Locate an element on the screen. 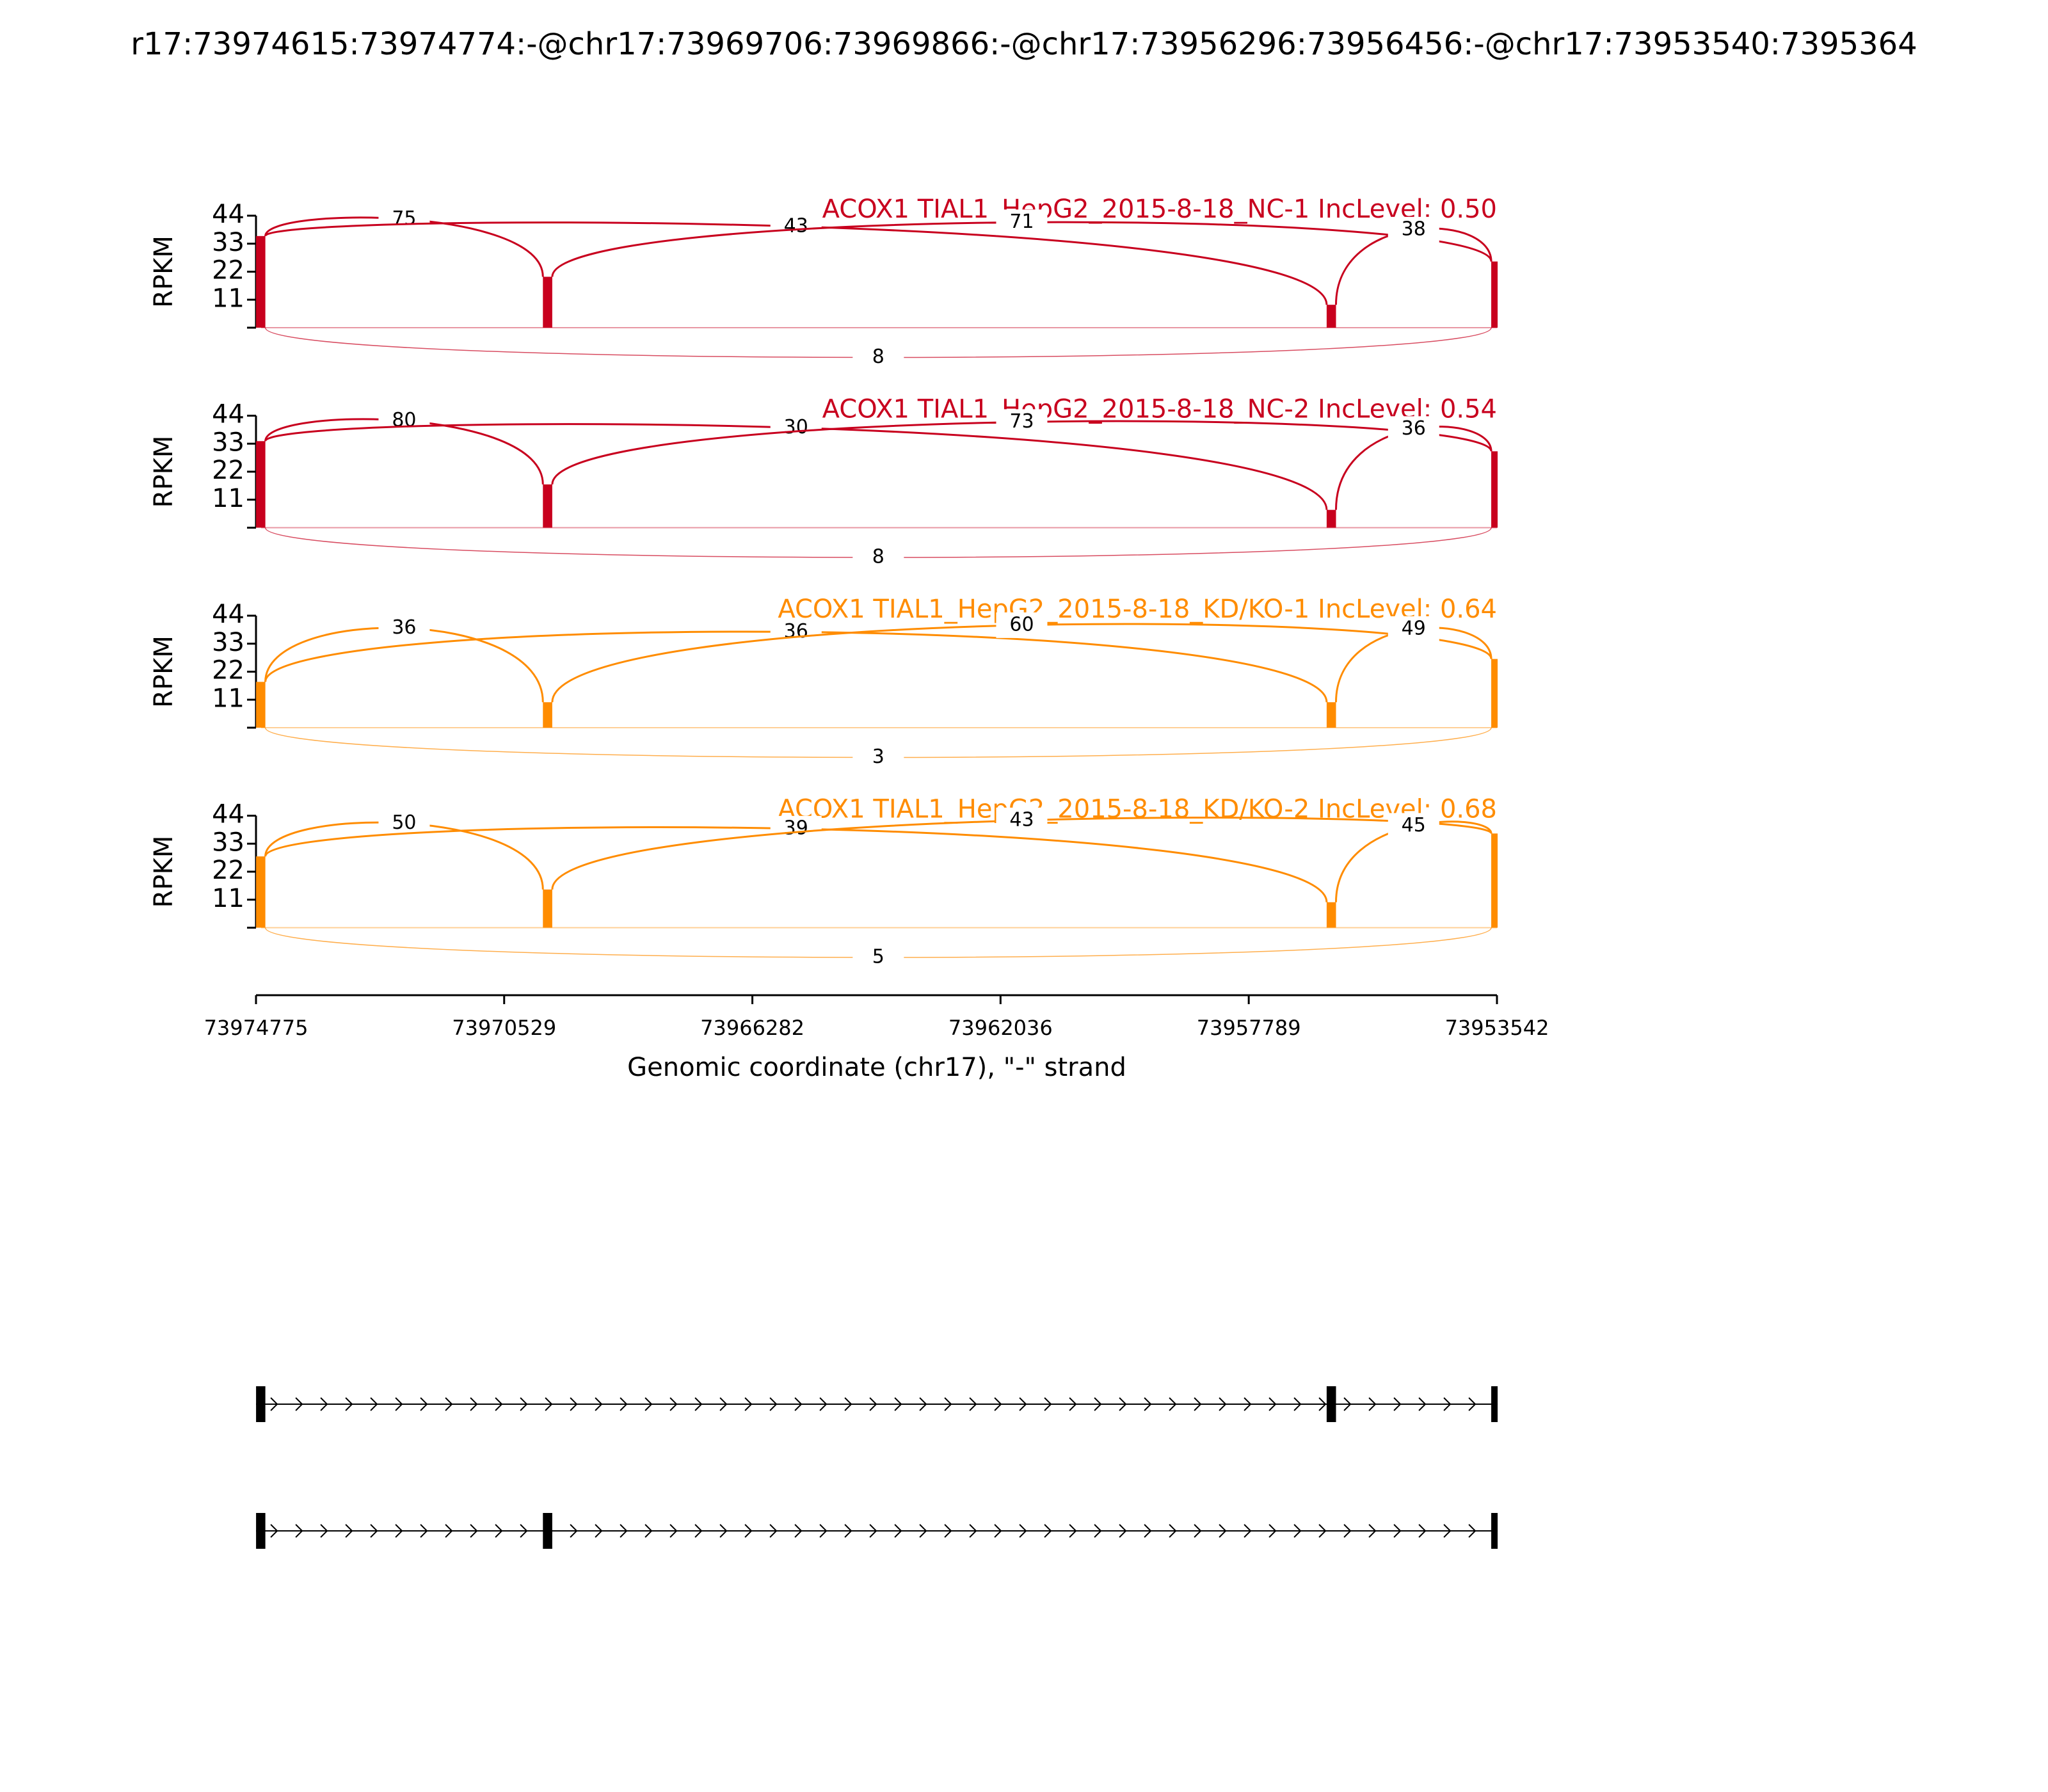 The width and height of the screenshot is (2048, 1792). junction-label: 75 is located at coordinates (404, 218).